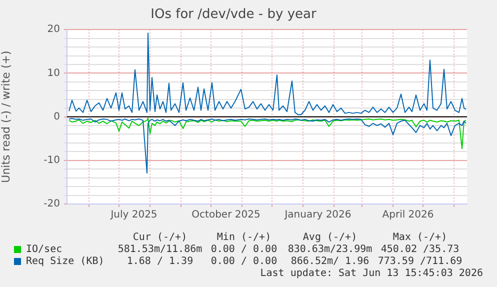 The width and height of the screenshot is (497, 287). What do you see at coordinates (44, 249) in the screenshot?
I see `legend-label: IO/sec` at bounding box center [44, 249].